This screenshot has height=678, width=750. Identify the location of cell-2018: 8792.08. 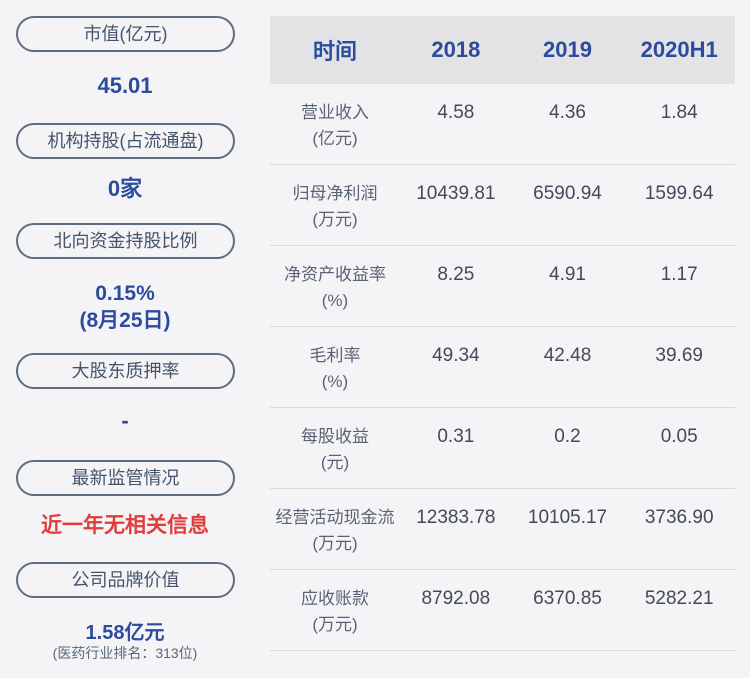
(456, 598).